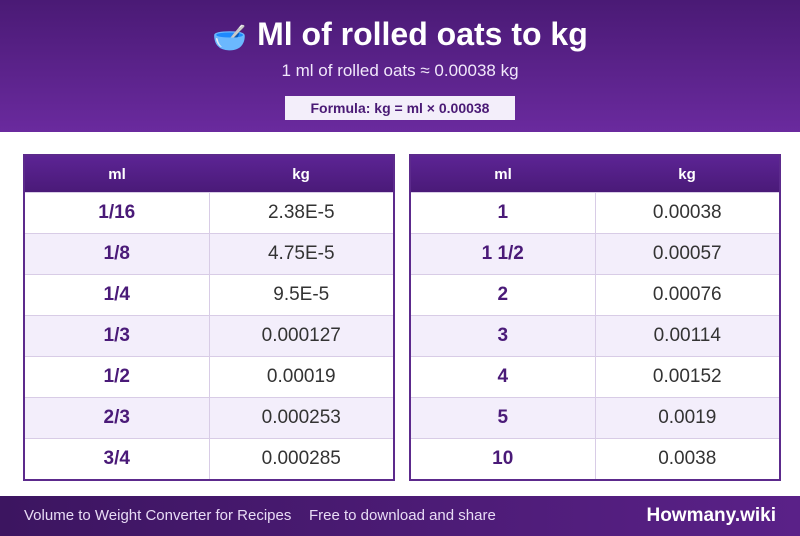 The height and width of the screenshot is (536, 800). Describe the element at coordinates (503, 336) in the screenshot. I see `ml-cell: 3` at that location.